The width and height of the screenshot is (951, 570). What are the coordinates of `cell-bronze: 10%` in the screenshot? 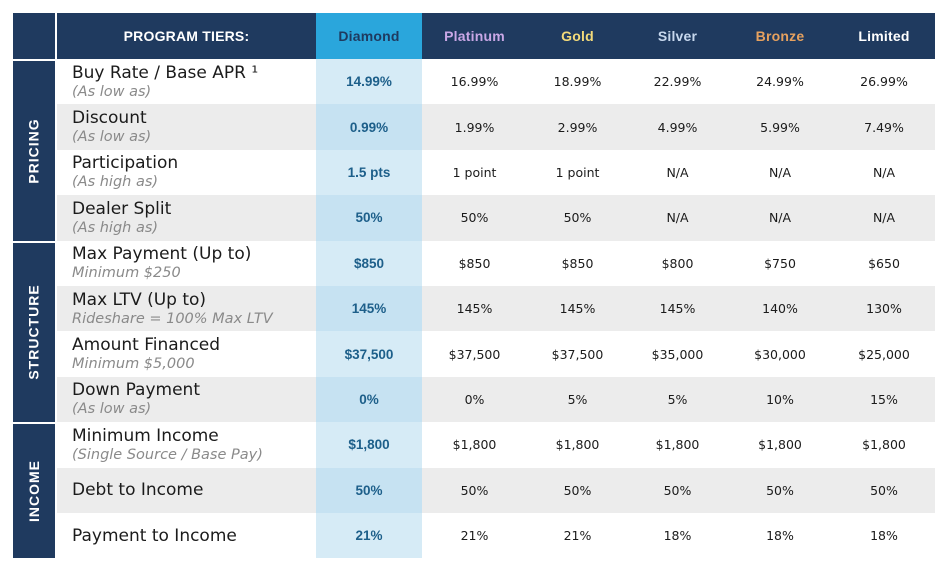 It's located at (780, 399).